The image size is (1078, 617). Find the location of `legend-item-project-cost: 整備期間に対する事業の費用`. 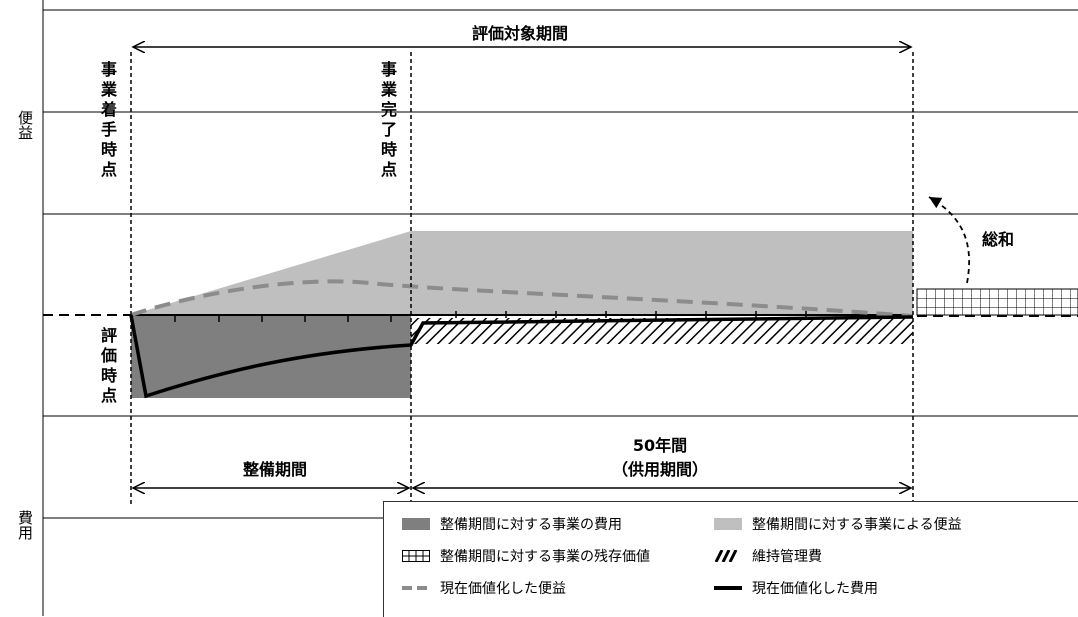

legend-item-project-cost: 整備期間に対する事業の費用 is located at coordinates (512, 524).